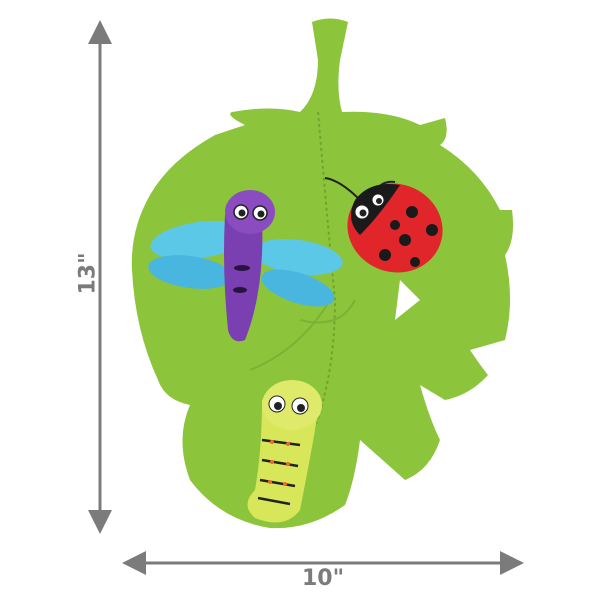 Image resolution: width=600 pixels, height=600 pixels. I want to click on height-label: 13", so click(88, 273).